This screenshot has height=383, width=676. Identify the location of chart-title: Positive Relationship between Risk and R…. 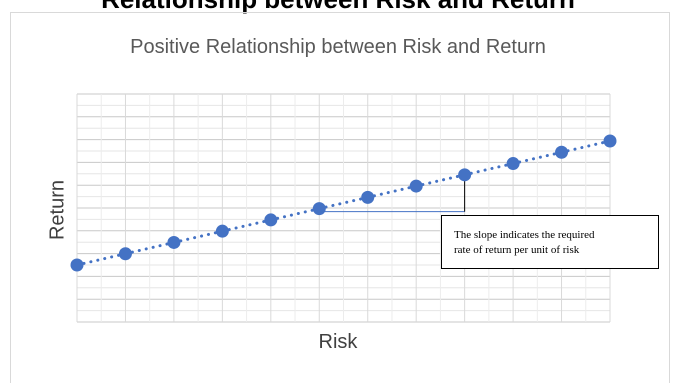
(338, 47).